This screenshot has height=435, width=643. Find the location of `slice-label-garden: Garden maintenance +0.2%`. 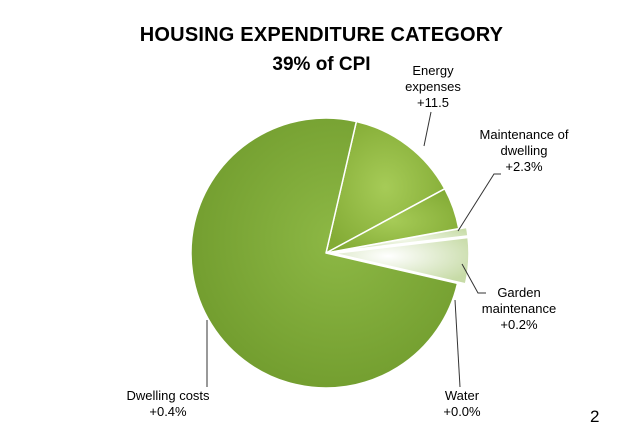

slice-label-garden: Garden maintenance +0.2% is located at coordinates (519, 308).